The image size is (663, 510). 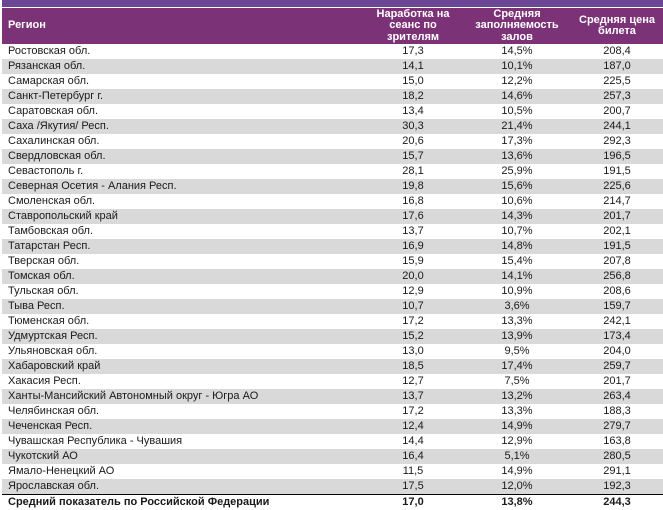 What do you see at coordinates (617, 291) in the screenshot?
I see `value-cell: 208,6` at bounding box center [617, 291].